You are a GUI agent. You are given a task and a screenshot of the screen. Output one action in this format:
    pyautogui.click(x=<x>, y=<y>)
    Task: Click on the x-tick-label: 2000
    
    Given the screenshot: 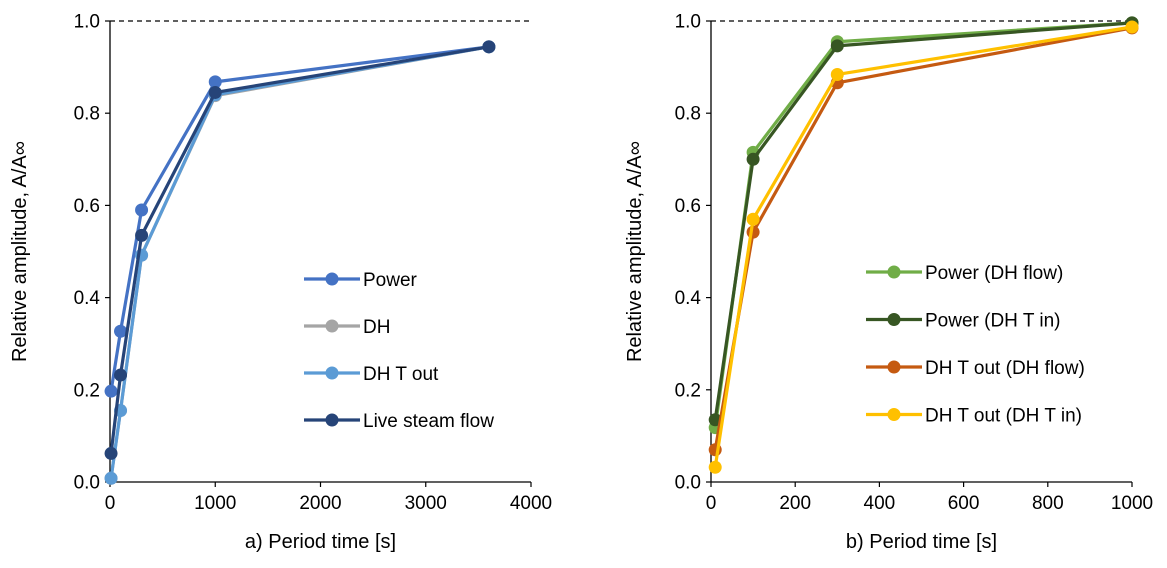 What is the action you would take?
    pyautogui.click(x=320, y=503)
    